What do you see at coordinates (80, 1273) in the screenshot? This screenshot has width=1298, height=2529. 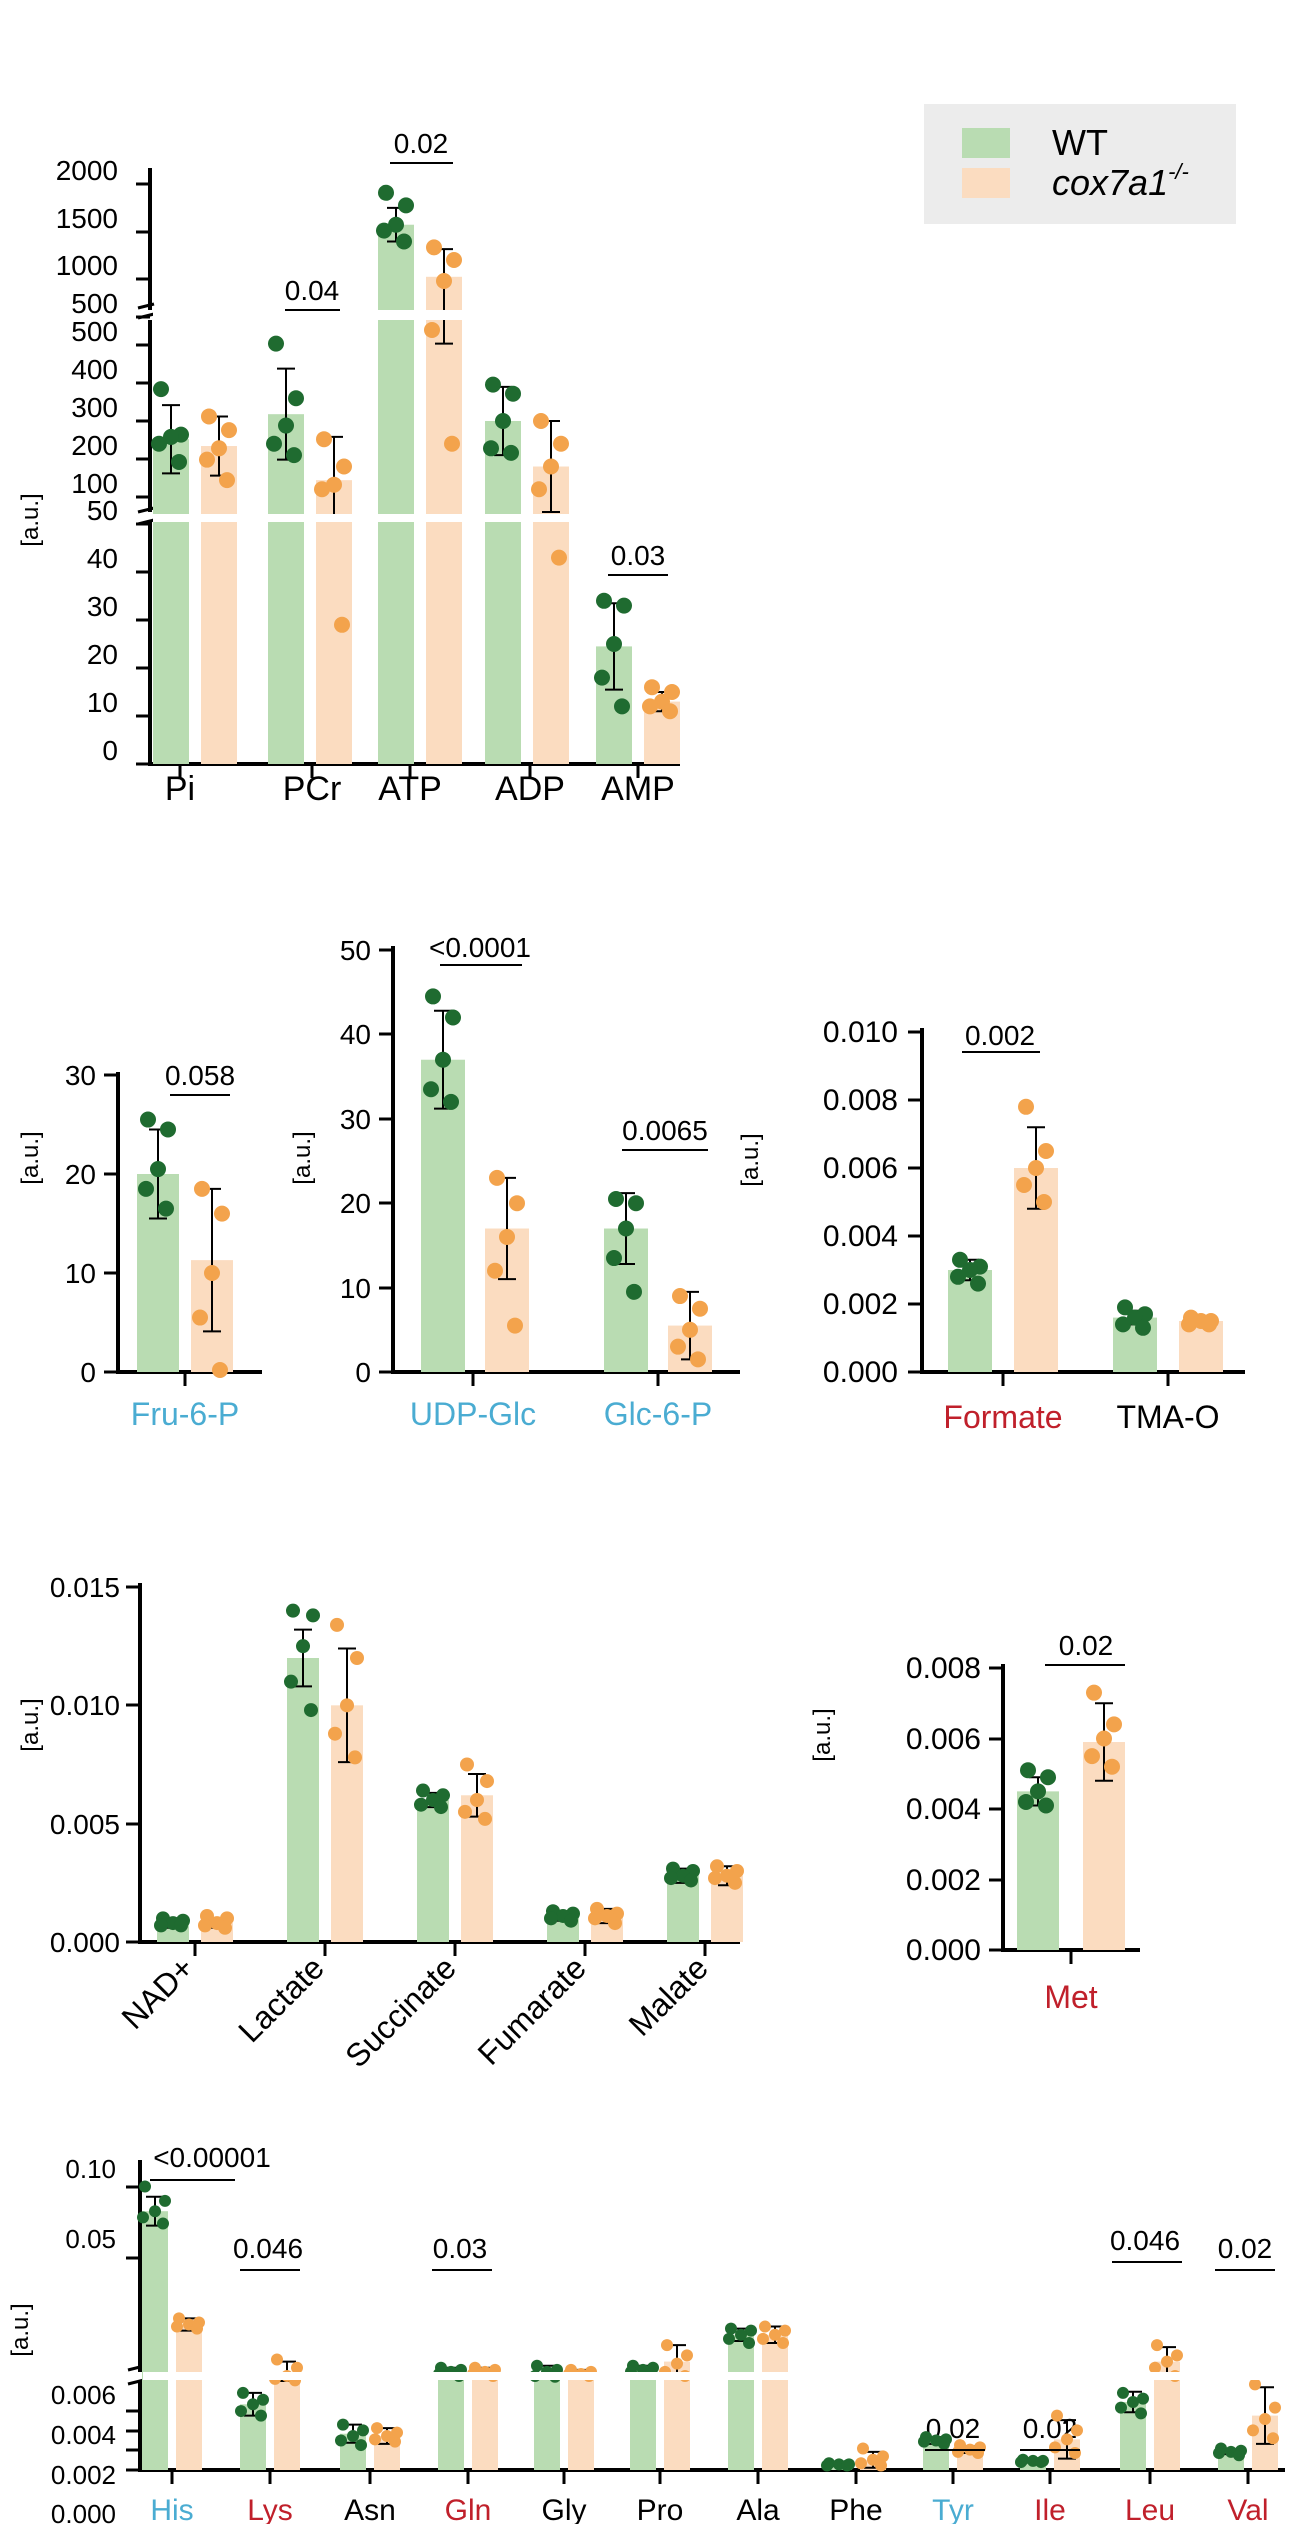 I see `fru-ytick: 10` at bounding box center [80, 1273].